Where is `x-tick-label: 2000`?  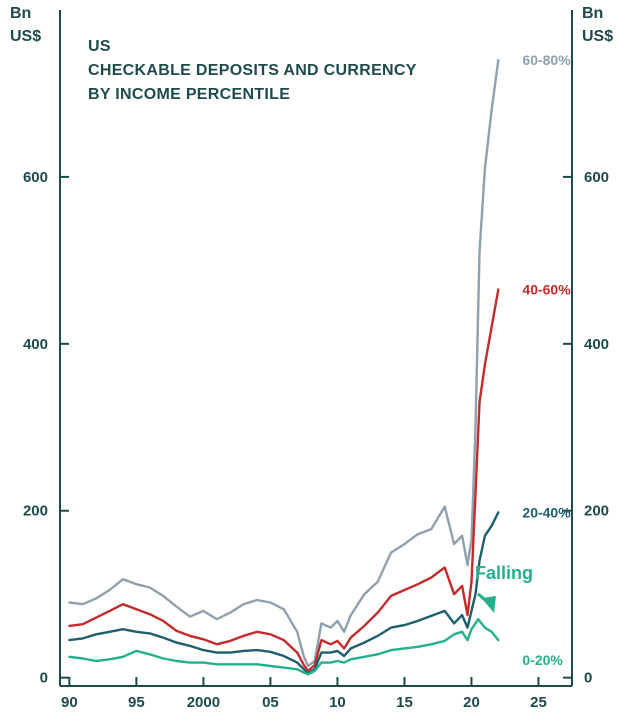 x-tick-label: 2000 is located at coordinates (203, 702).